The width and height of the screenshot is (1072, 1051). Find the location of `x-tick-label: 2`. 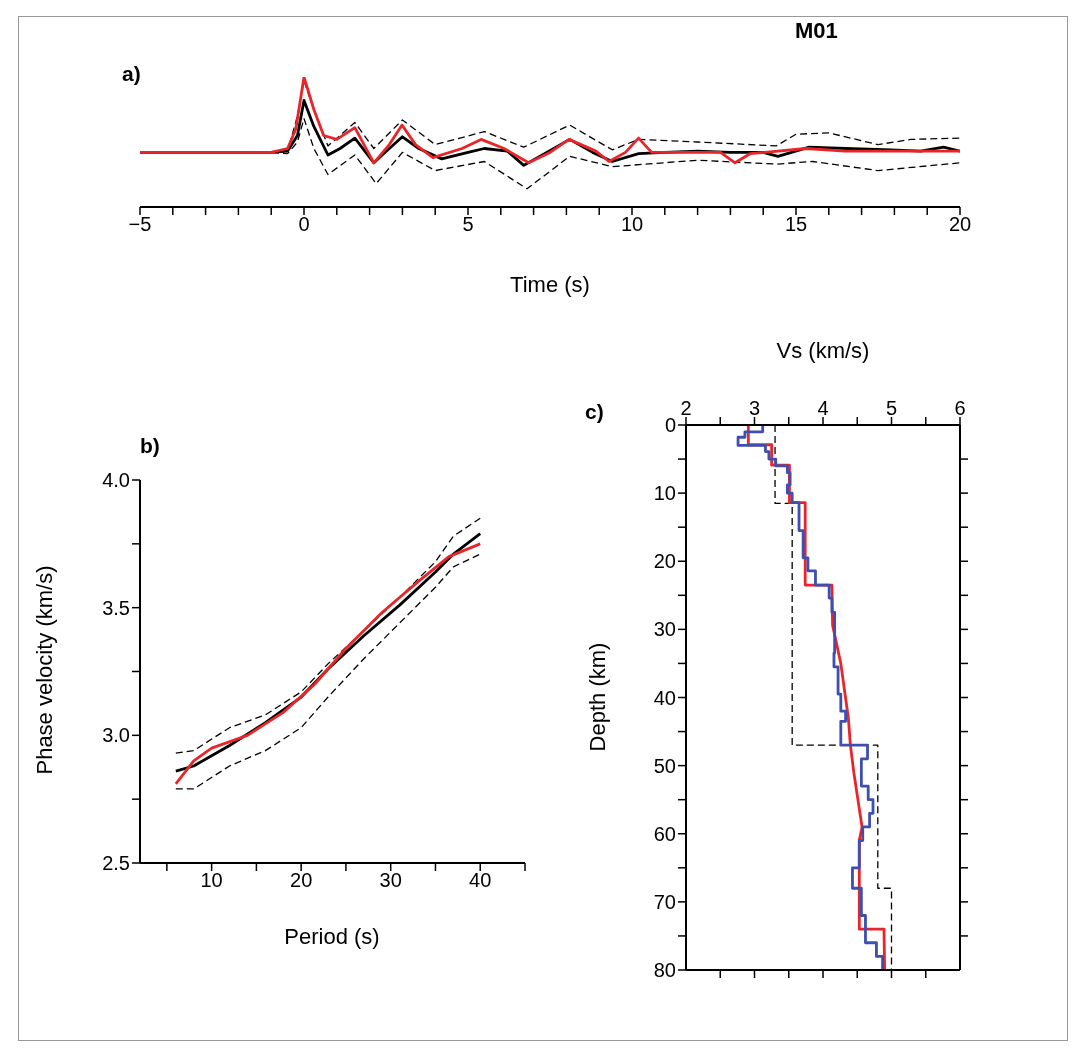

x-tick-label: 2 is located at coordinates (686, 408).